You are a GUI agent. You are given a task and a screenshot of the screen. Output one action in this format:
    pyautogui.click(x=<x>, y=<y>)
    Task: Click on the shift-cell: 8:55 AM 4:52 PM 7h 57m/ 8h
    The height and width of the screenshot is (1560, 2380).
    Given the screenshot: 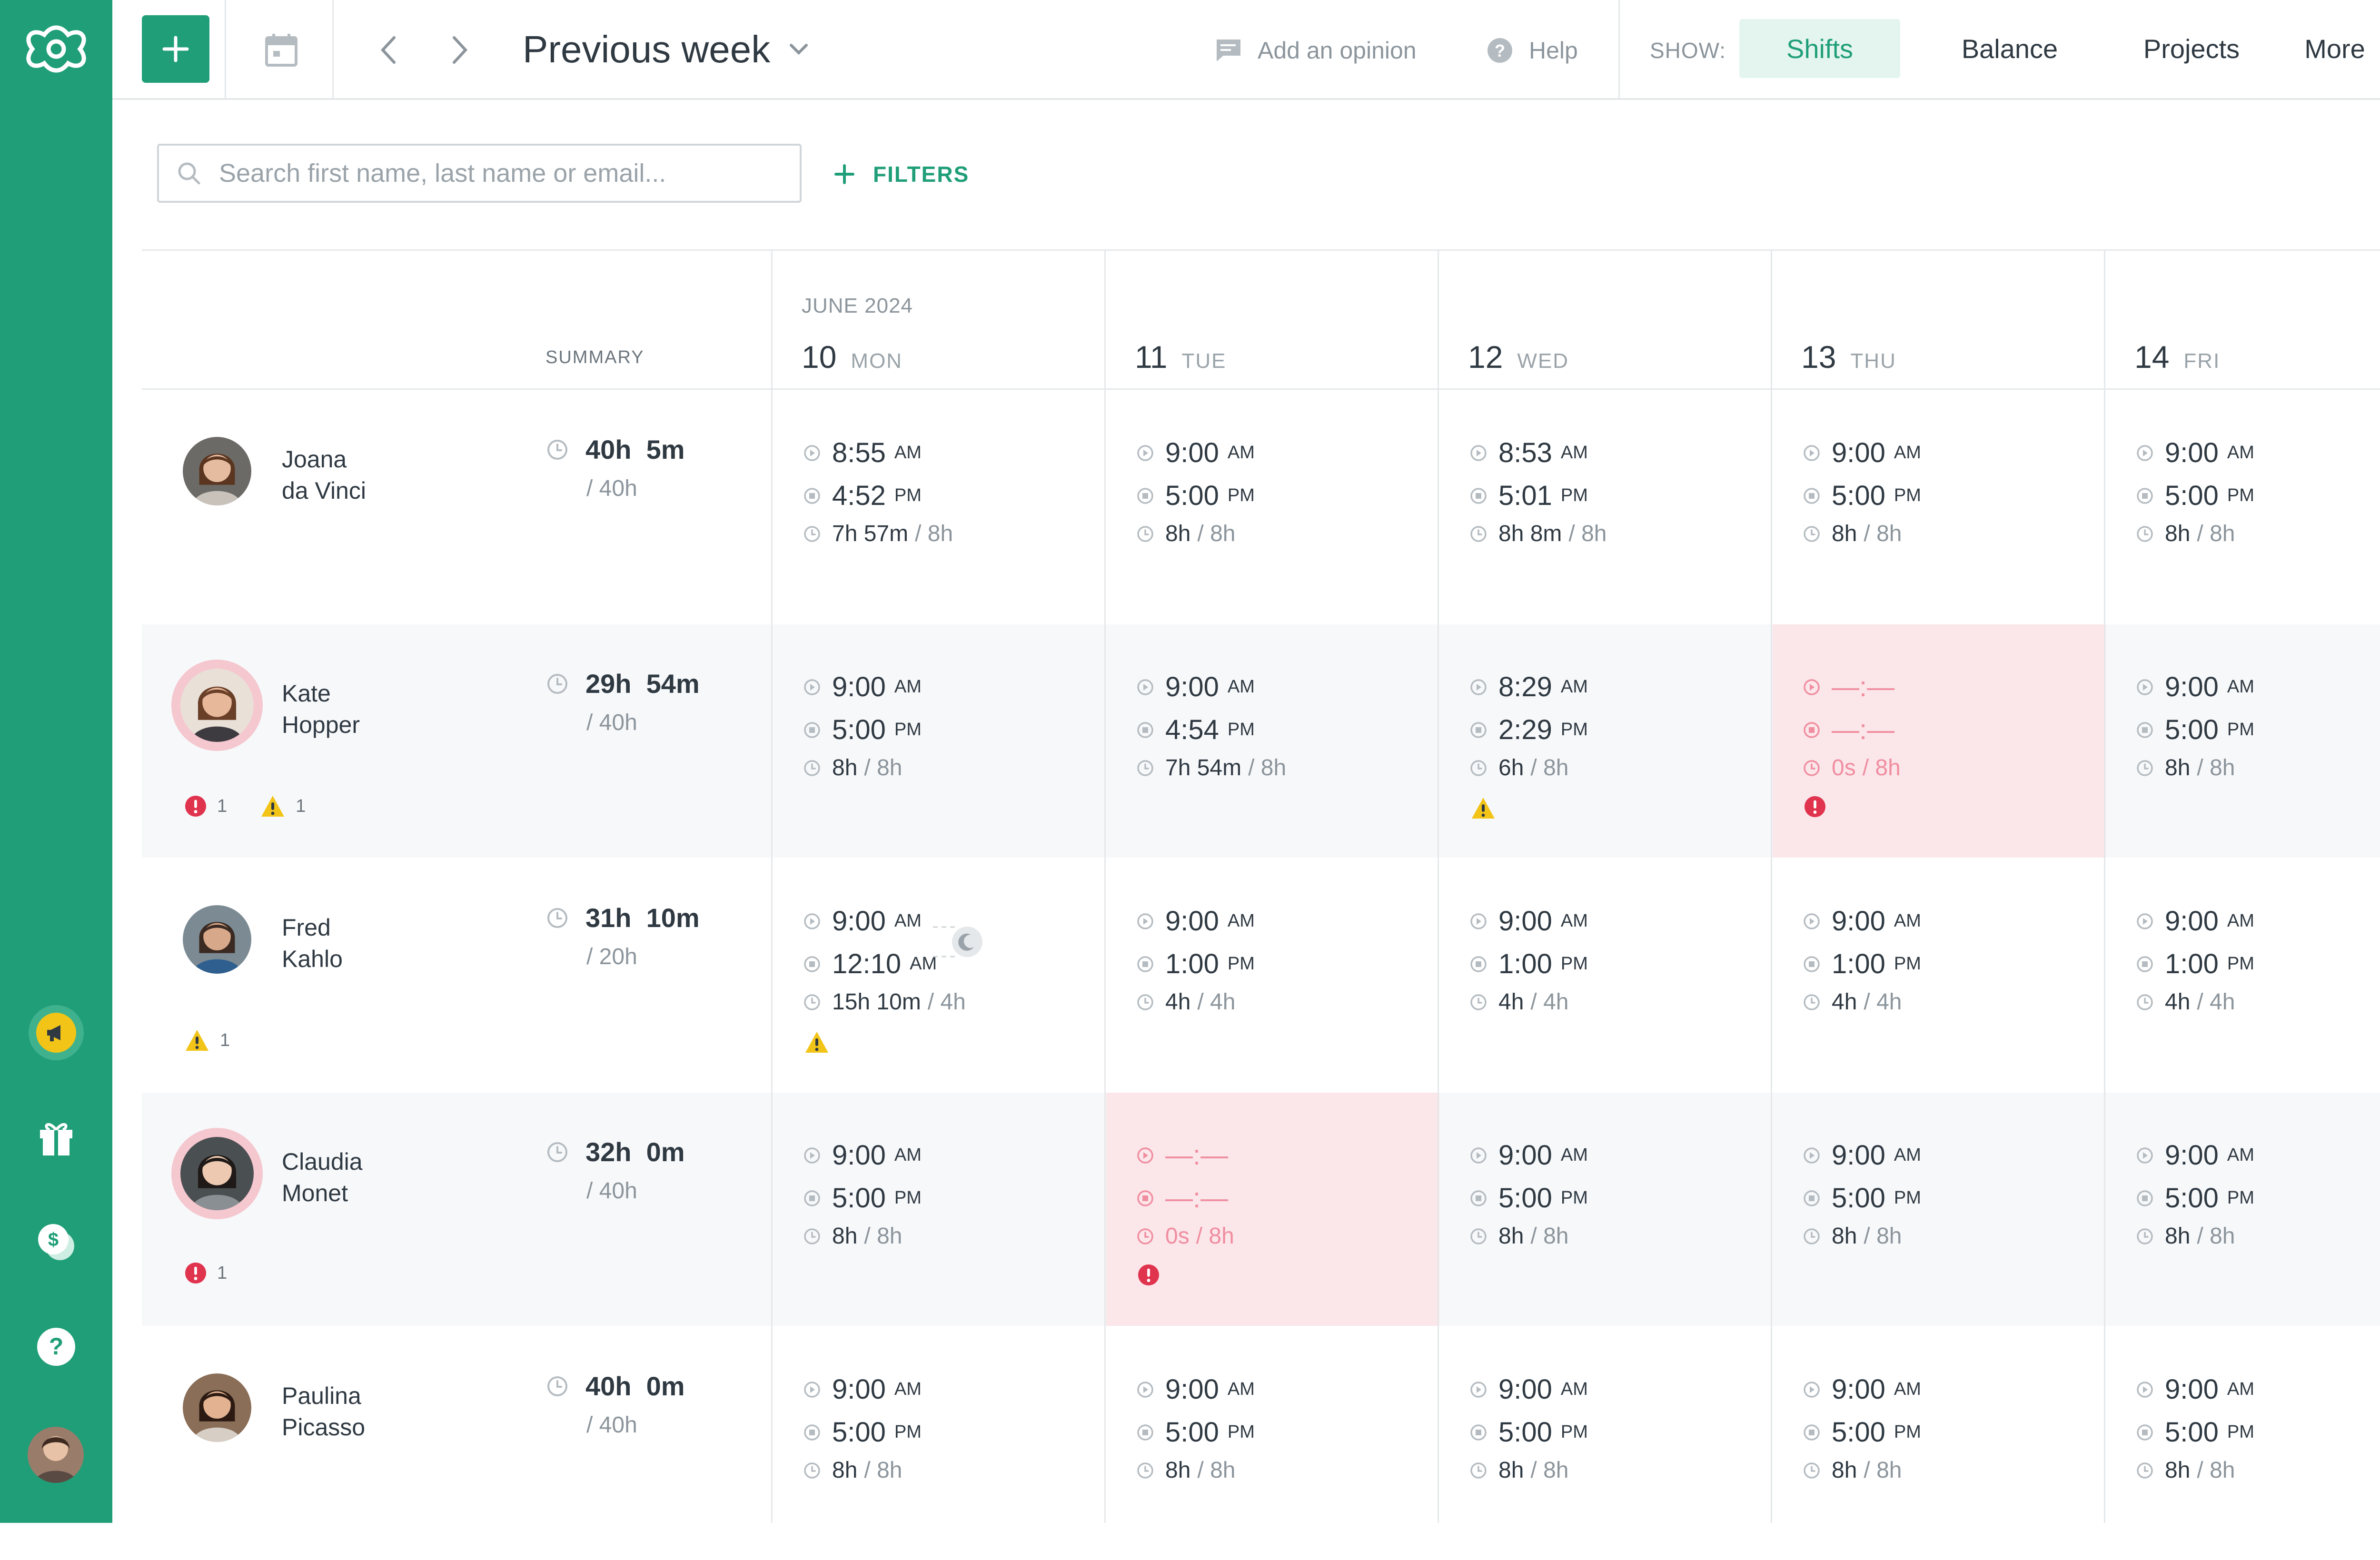 What is the action you would take?
    pyautogui.click(x=939, y=506)
    